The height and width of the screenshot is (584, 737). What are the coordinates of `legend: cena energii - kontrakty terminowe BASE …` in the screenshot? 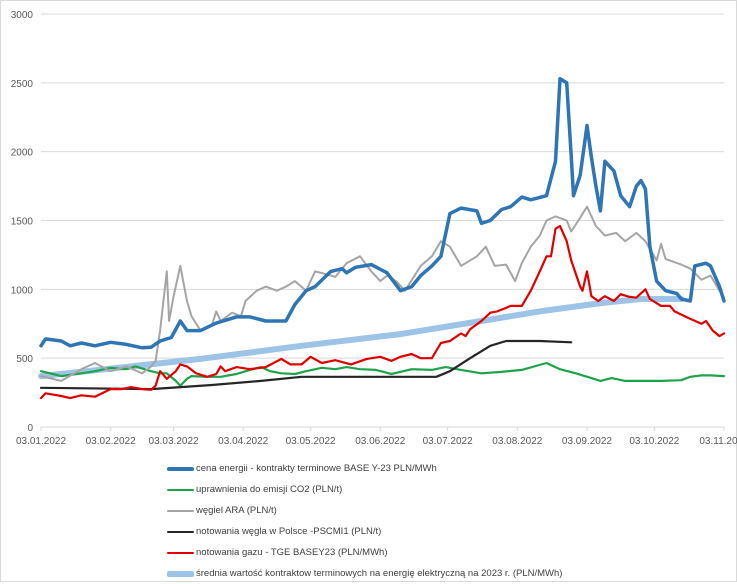 It's located at (364, 521).